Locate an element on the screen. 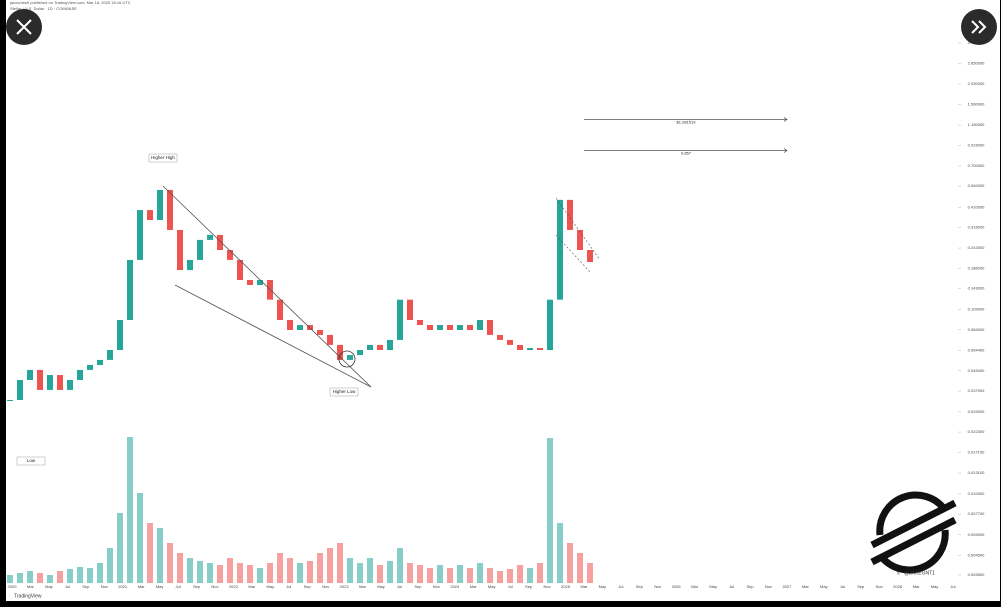 The height and width of the screenshot is (607, 1001). y-tick-label: 0.022300 is located at coordinates (976, 431).